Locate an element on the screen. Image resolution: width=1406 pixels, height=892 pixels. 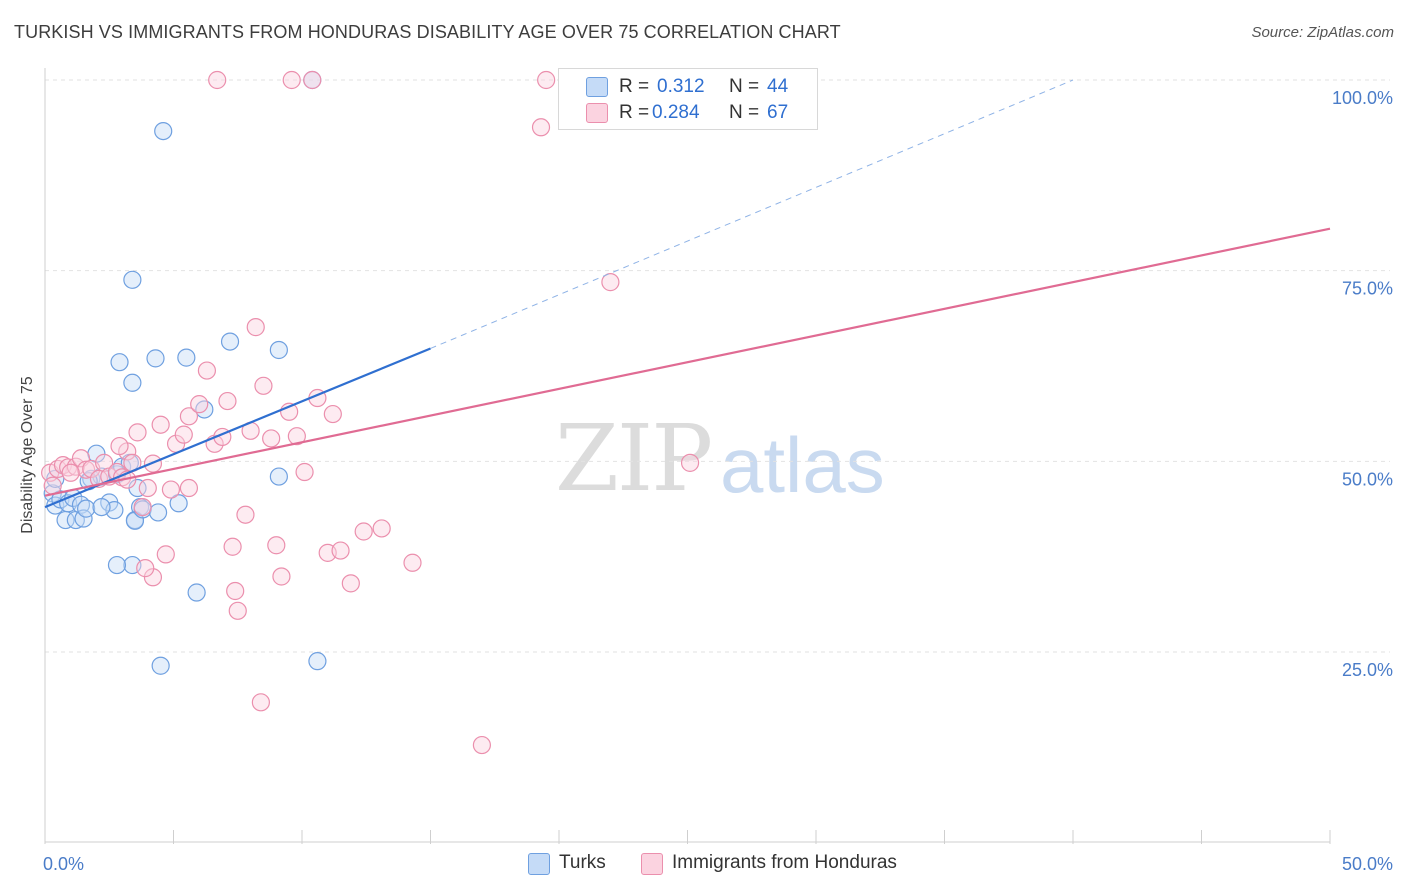
watermark-zip: ZIP is located at coordinates (634, 458).